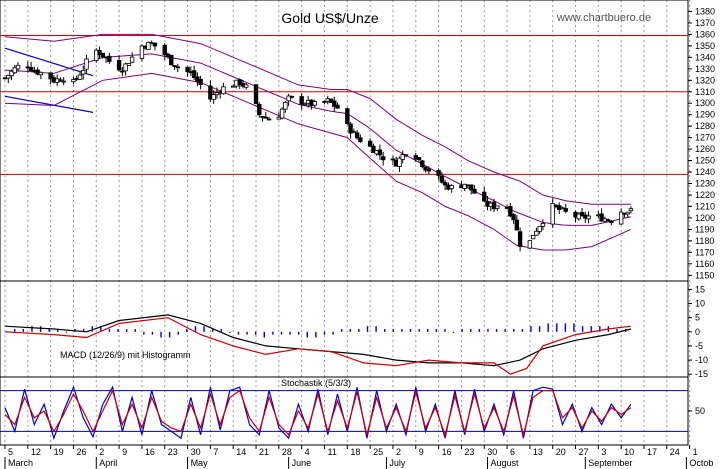 Image resolution: width=723 pixels, height=469 pixels. What do you see at coordinates (610, 463) in the screenshot?
I see `x-month-label: September` at bounding box center [610, 463].